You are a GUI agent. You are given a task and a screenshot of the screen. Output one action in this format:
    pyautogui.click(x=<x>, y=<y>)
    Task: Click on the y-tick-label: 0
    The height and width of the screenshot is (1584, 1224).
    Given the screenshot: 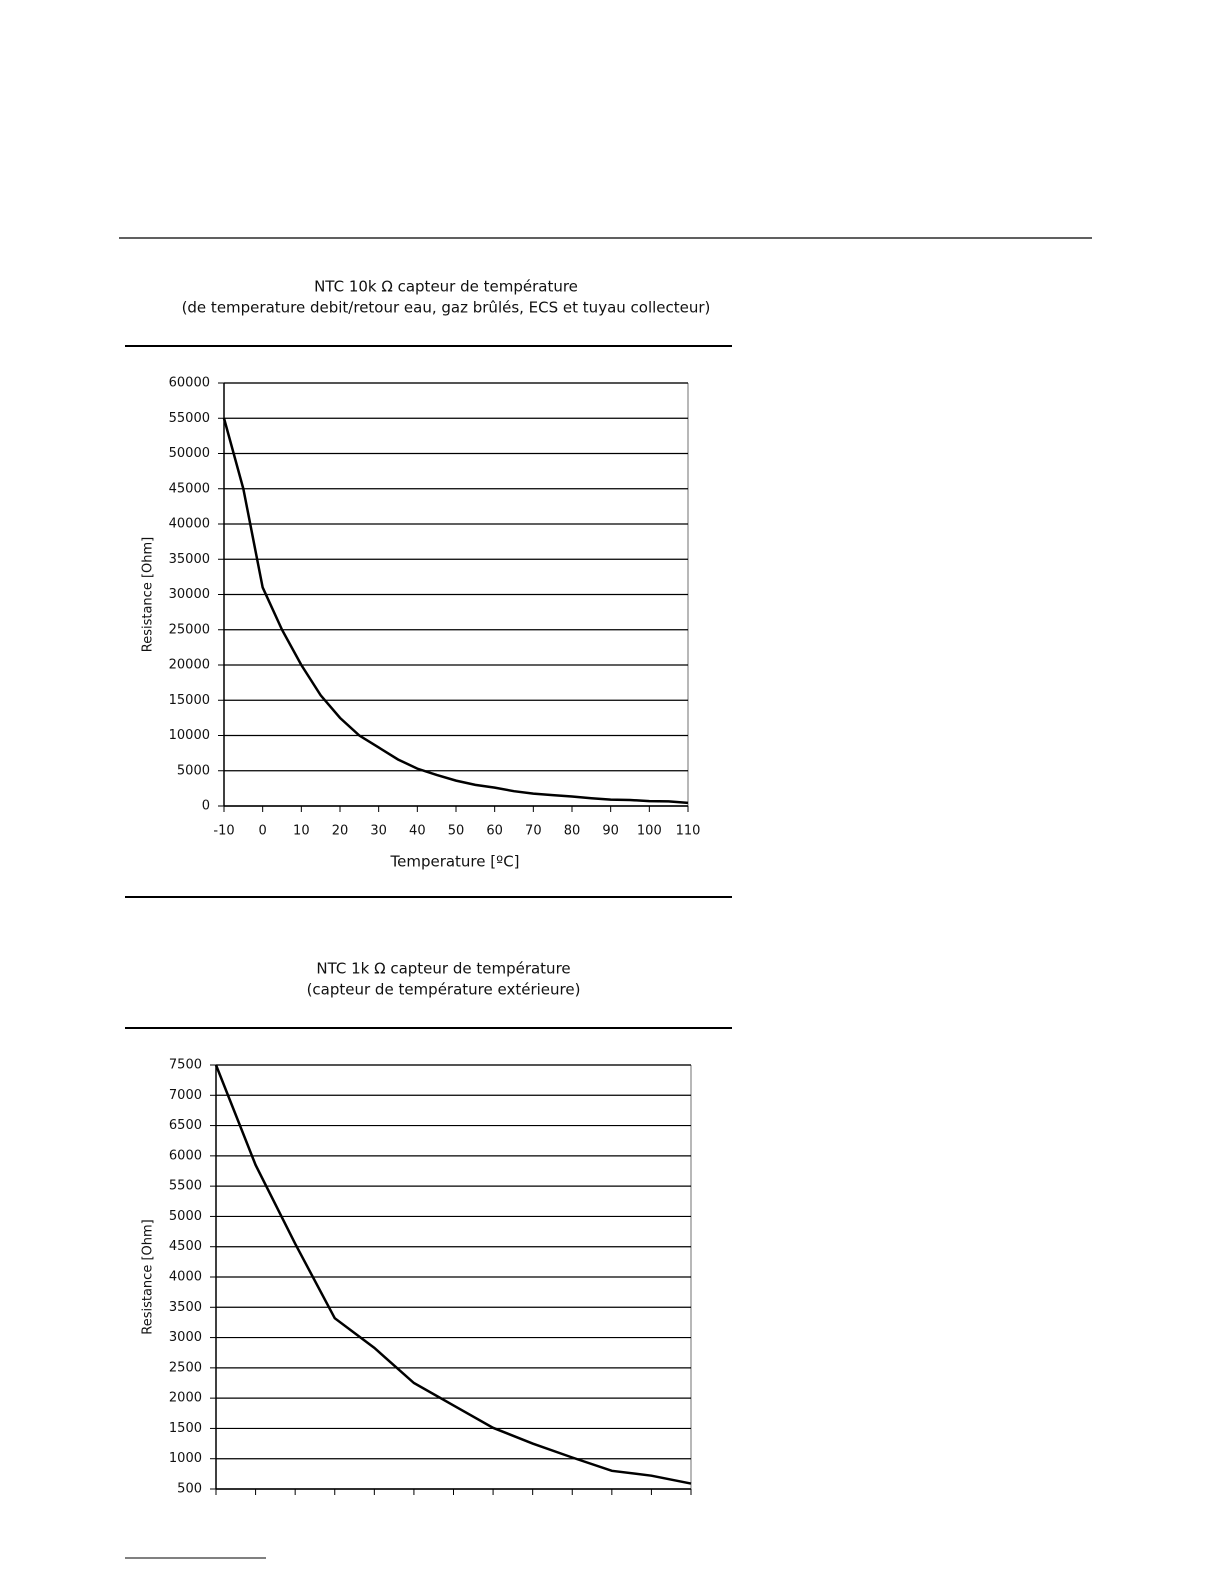 What is the action you would take?
    pyautogui.click(x=206, y=806)
    